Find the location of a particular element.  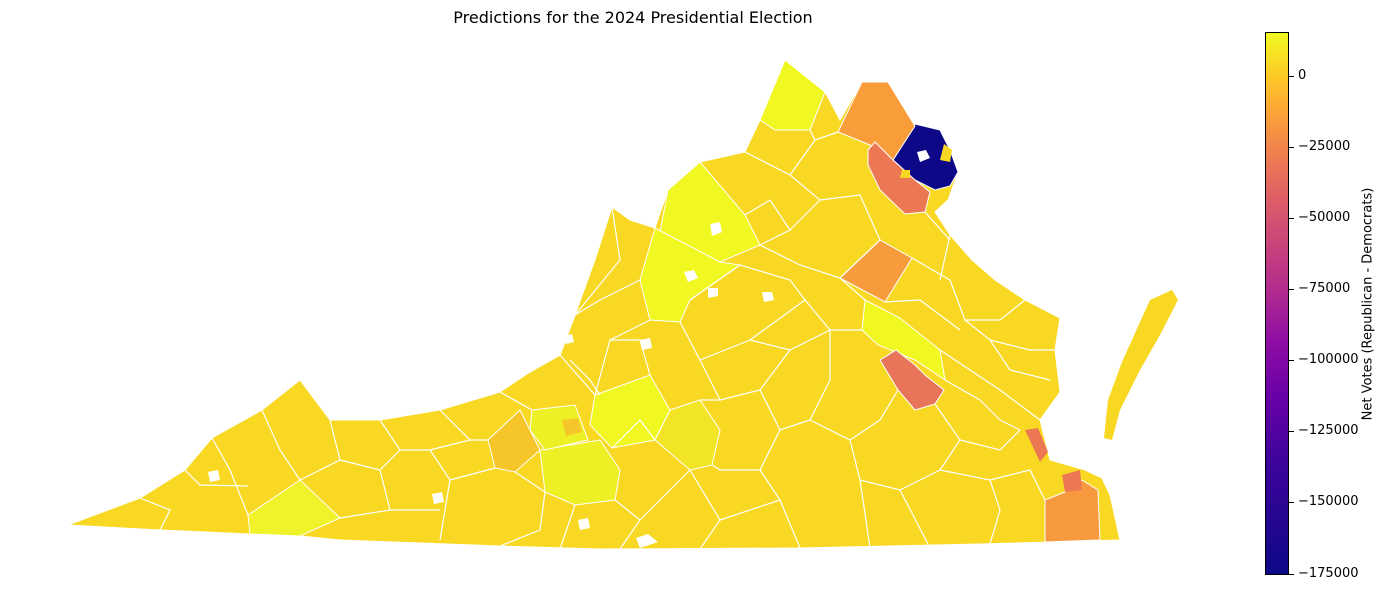

colorbar-tick-label: 0 is located at coordinates (1302, 75).